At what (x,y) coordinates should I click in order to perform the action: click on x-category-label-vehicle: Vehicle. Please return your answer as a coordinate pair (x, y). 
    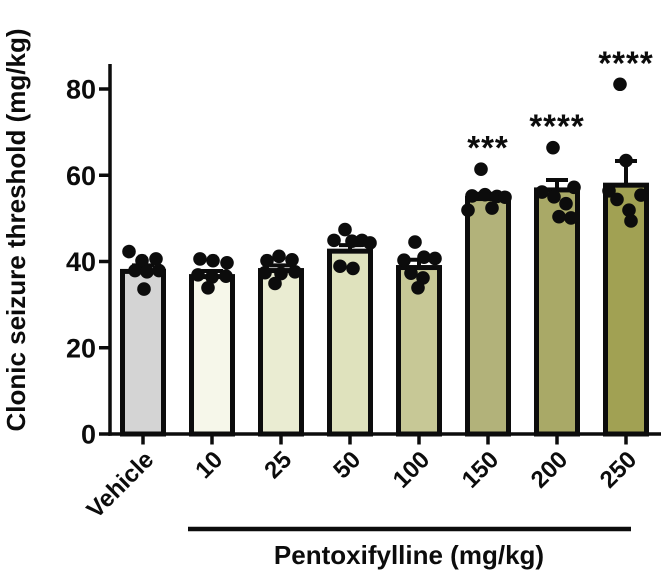
    Looking at the image, I should click on (121, 485).